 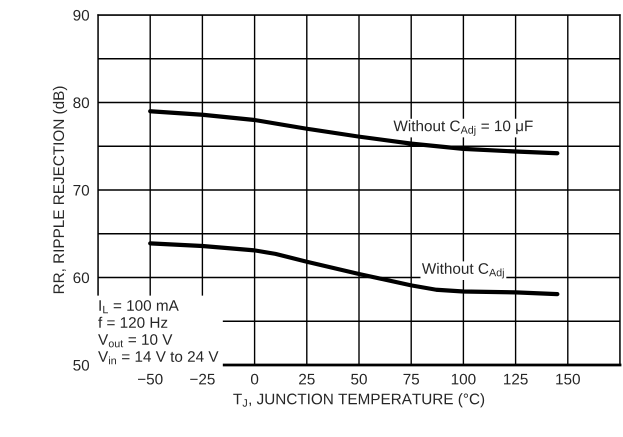 I want to click on x-tick-label: 25, so click(x=307, y=379).